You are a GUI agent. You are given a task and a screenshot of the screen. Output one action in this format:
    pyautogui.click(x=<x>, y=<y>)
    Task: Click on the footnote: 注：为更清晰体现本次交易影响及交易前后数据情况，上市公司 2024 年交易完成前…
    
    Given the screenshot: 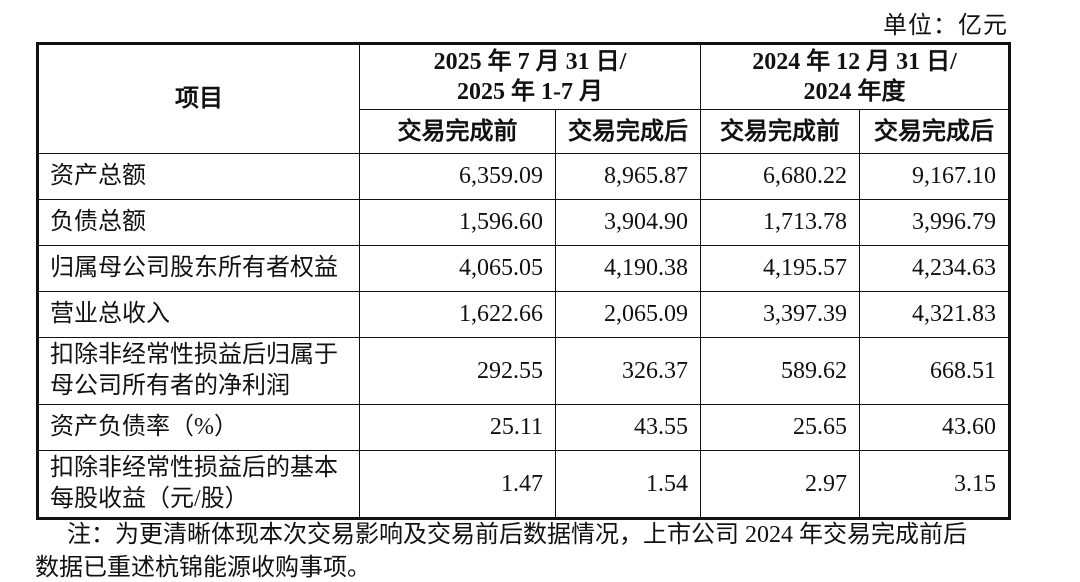 What is the action you would take?
    pyautogui.click(x=530, y=550)
    